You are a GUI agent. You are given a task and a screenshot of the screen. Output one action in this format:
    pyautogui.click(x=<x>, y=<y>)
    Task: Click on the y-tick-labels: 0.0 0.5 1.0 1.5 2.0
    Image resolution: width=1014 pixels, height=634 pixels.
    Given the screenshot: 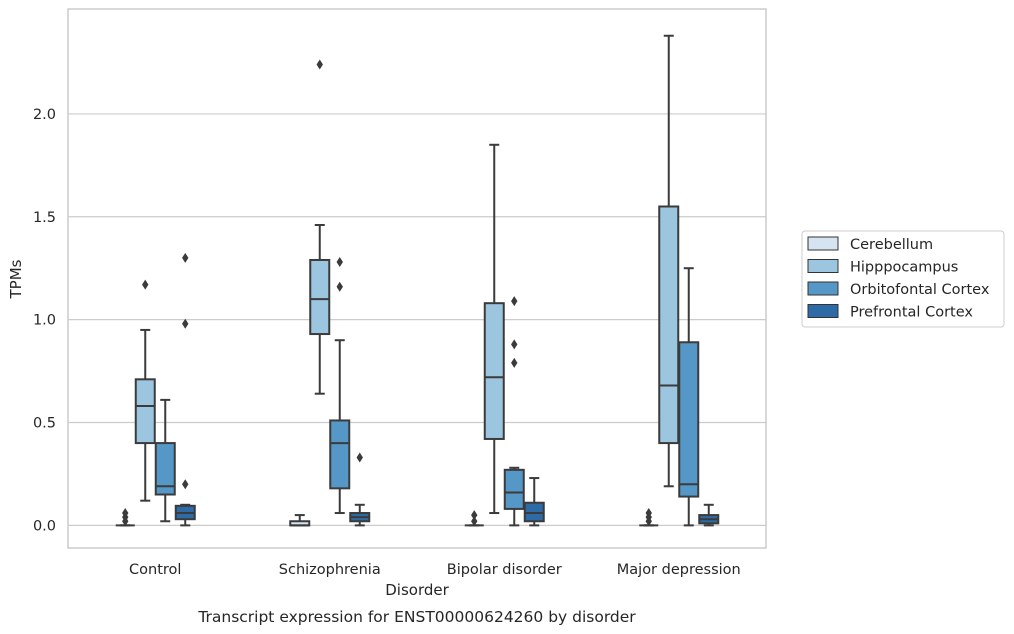 What is the action you would take?
    pyautogui.click(x=44, y=320)
    